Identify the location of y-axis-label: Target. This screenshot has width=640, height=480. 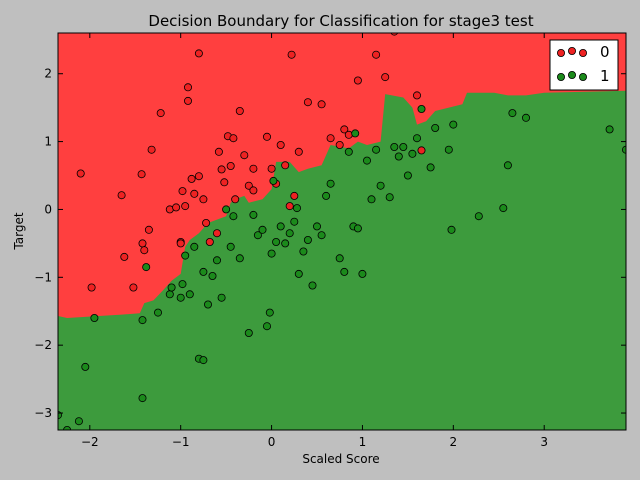
(19, 231).